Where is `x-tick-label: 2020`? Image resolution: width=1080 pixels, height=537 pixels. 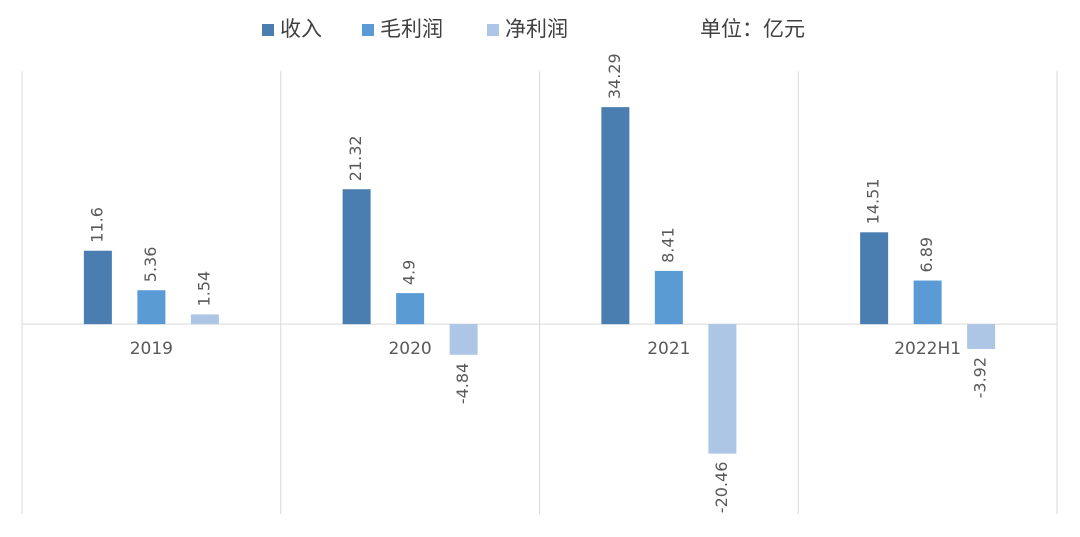
x-tick-label: 2020 is located at coordinates (409, 349).